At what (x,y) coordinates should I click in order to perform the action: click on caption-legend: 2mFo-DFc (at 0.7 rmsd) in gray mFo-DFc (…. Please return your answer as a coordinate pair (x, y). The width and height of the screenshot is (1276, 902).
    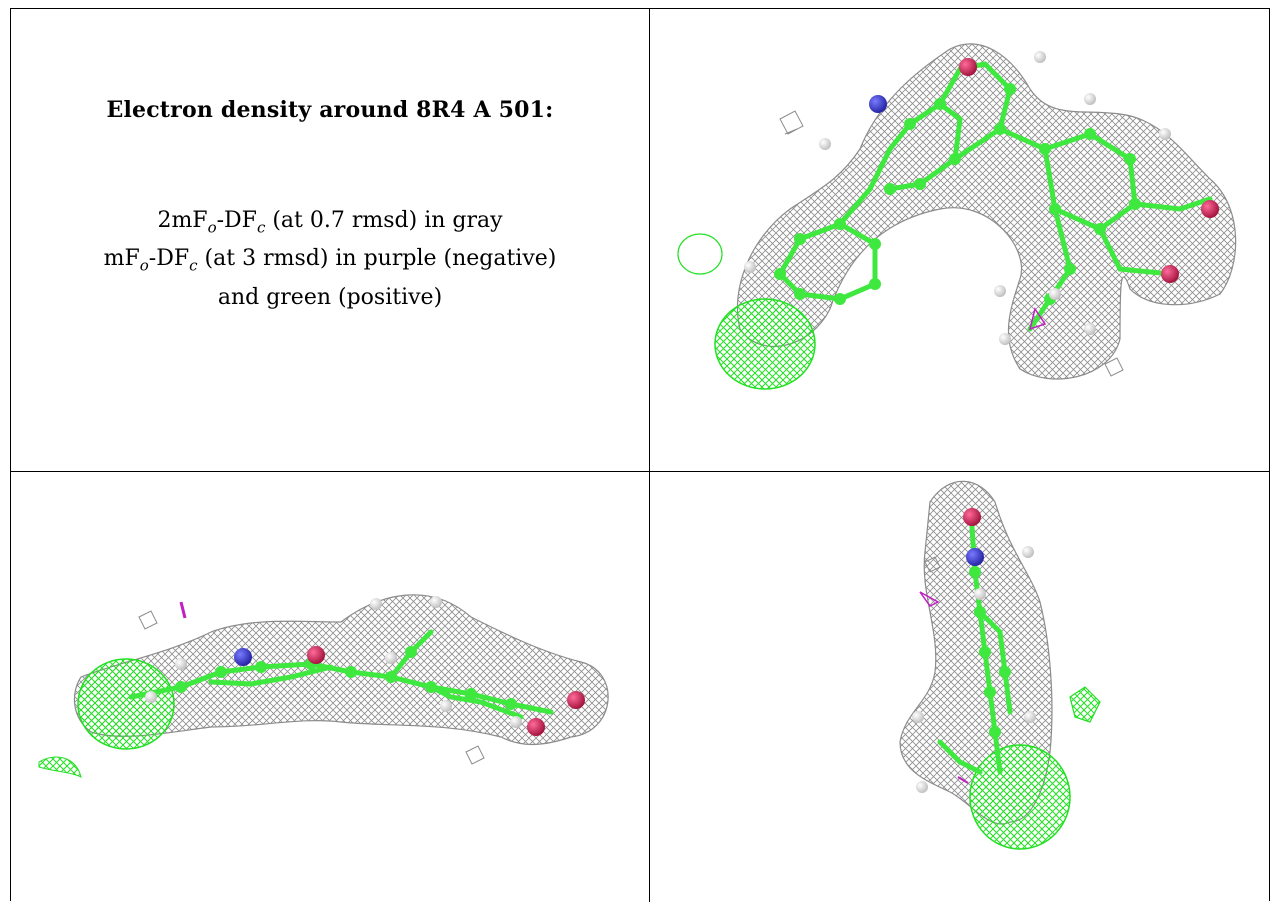
    Looking at the image, I should click on (330, 259).